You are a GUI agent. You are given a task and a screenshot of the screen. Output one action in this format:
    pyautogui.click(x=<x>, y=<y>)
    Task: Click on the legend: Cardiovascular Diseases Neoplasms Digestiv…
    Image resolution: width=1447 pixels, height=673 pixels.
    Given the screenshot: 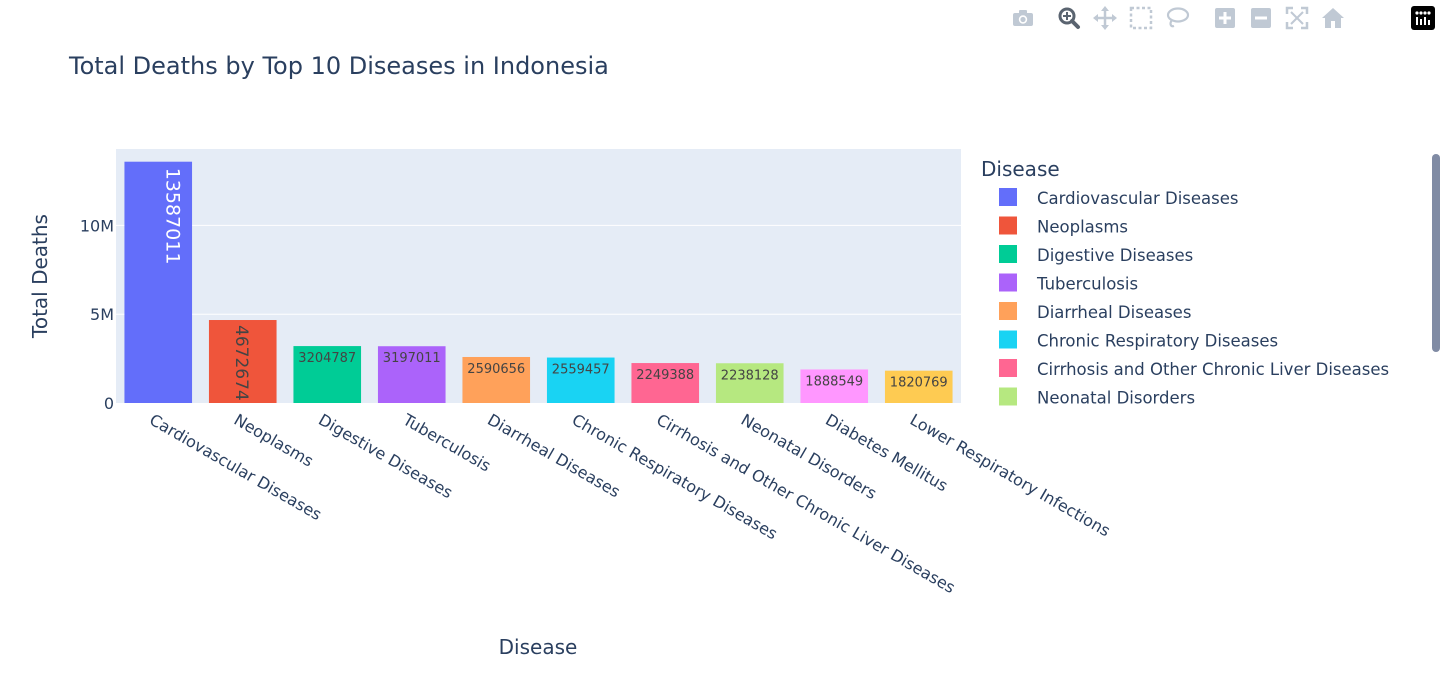 What is the action you would take?
    pyautogui.click(x=1194, y=298)
    